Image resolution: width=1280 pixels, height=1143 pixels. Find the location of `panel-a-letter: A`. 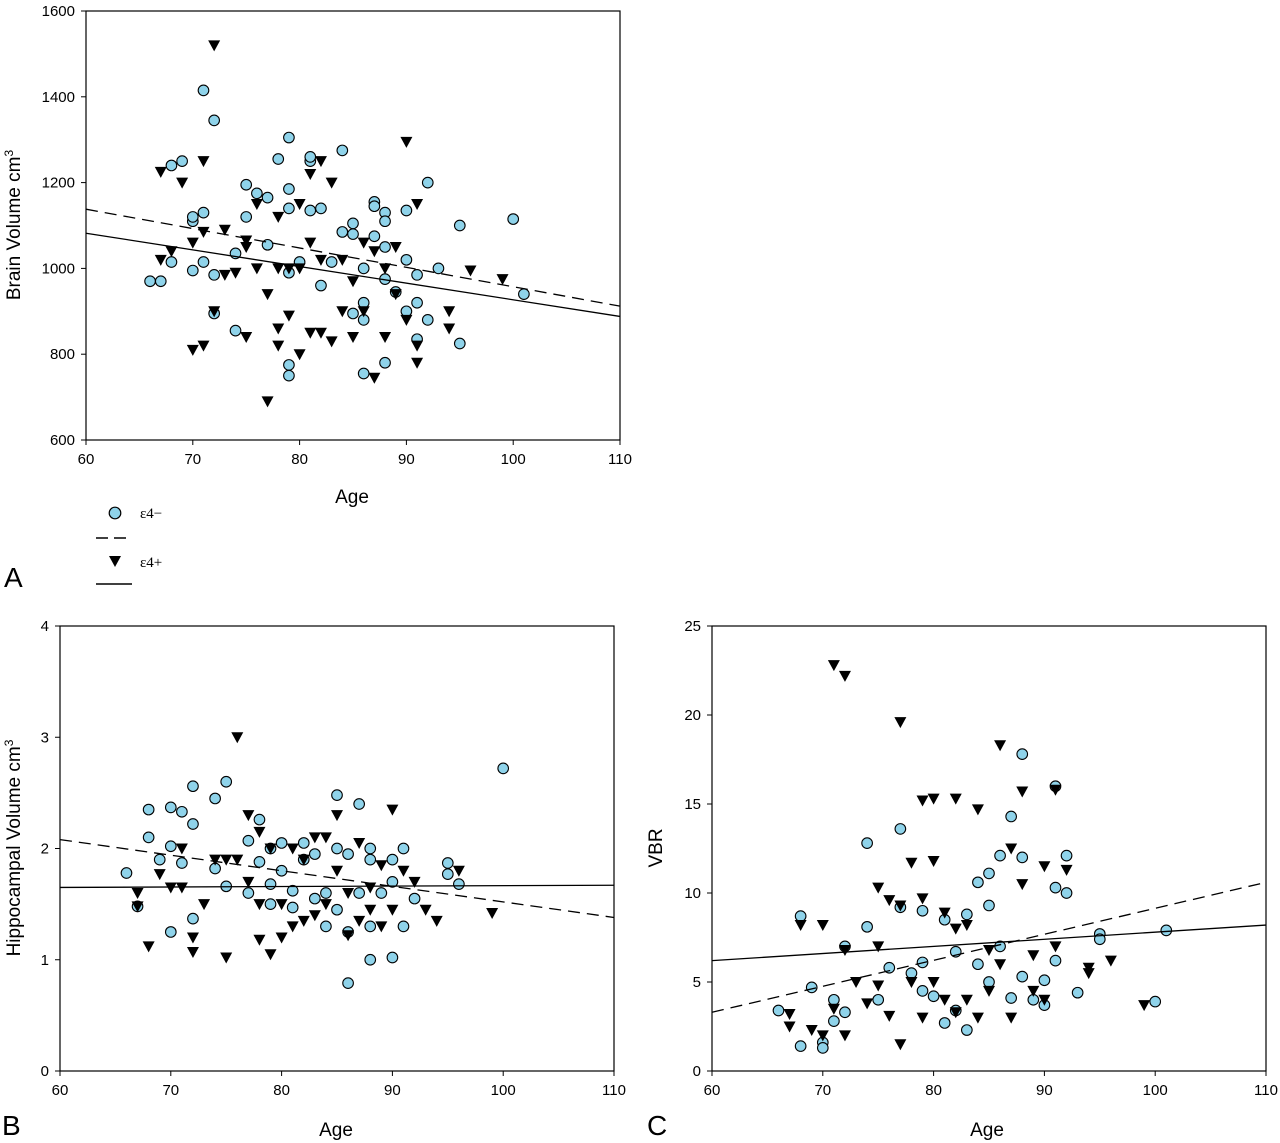

panel-a-letter: A is located at coordinates (13, 577).